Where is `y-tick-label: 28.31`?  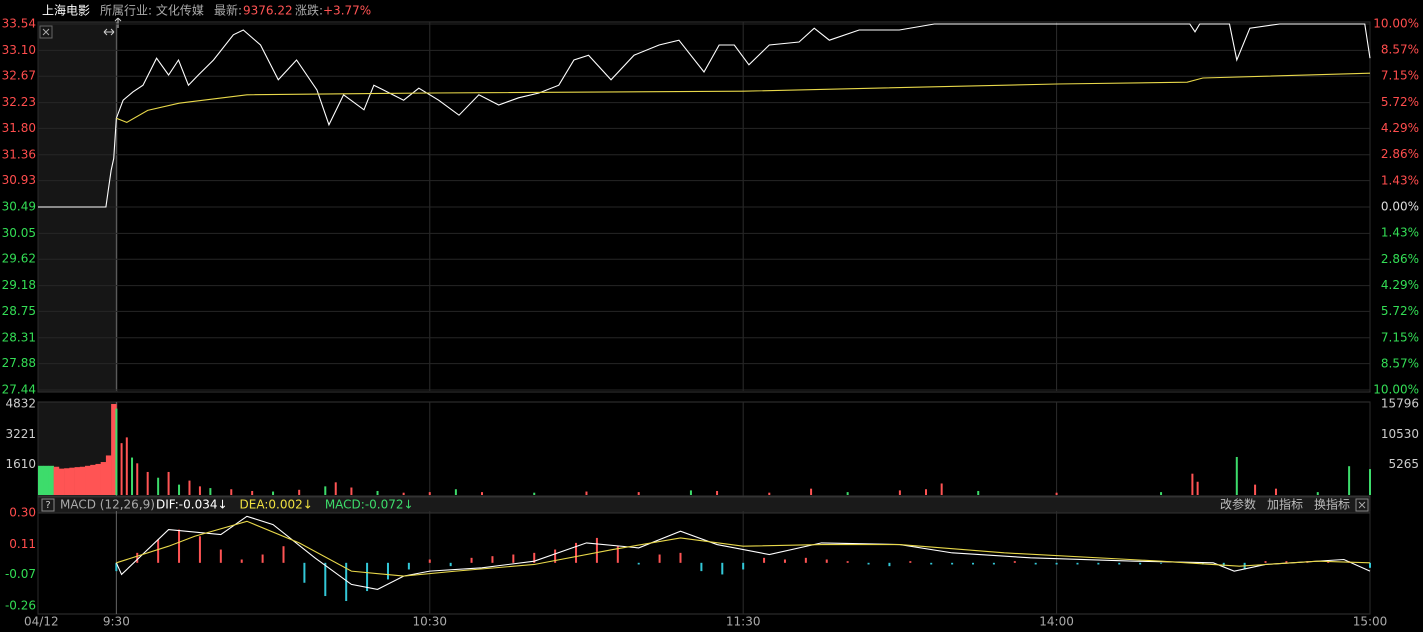 y-tick-label: 28.31 is located at coordinates (19, 337).